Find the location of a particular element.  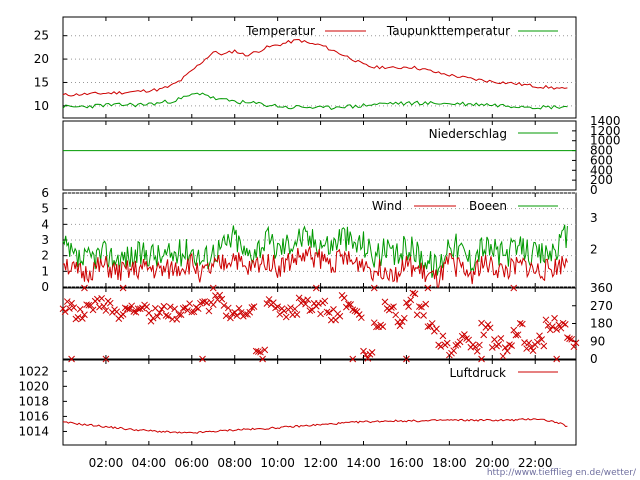

gust-series-line is located at coordinates (315, 251).